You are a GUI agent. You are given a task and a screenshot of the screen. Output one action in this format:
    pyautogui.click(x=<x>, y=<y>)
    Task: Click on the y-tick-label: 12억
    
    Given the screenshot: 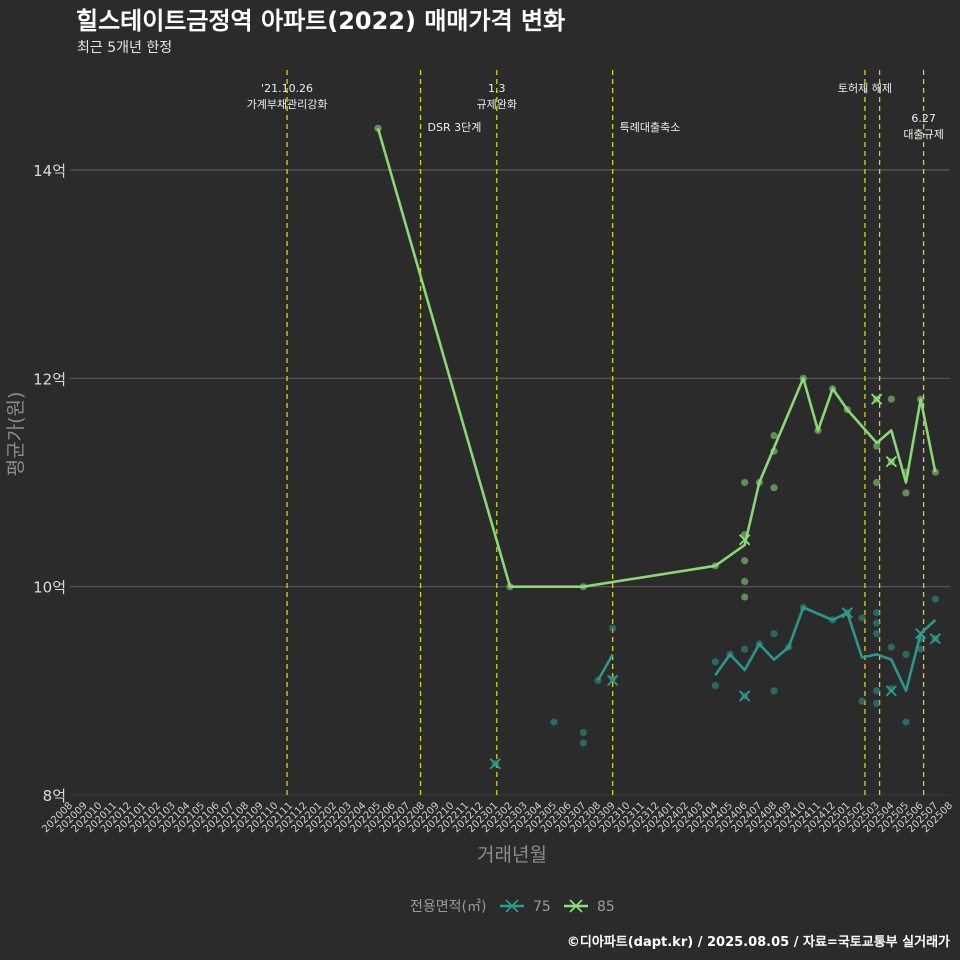 What is the action you would take?
    pyautogui.click(x=49, y=379)
    